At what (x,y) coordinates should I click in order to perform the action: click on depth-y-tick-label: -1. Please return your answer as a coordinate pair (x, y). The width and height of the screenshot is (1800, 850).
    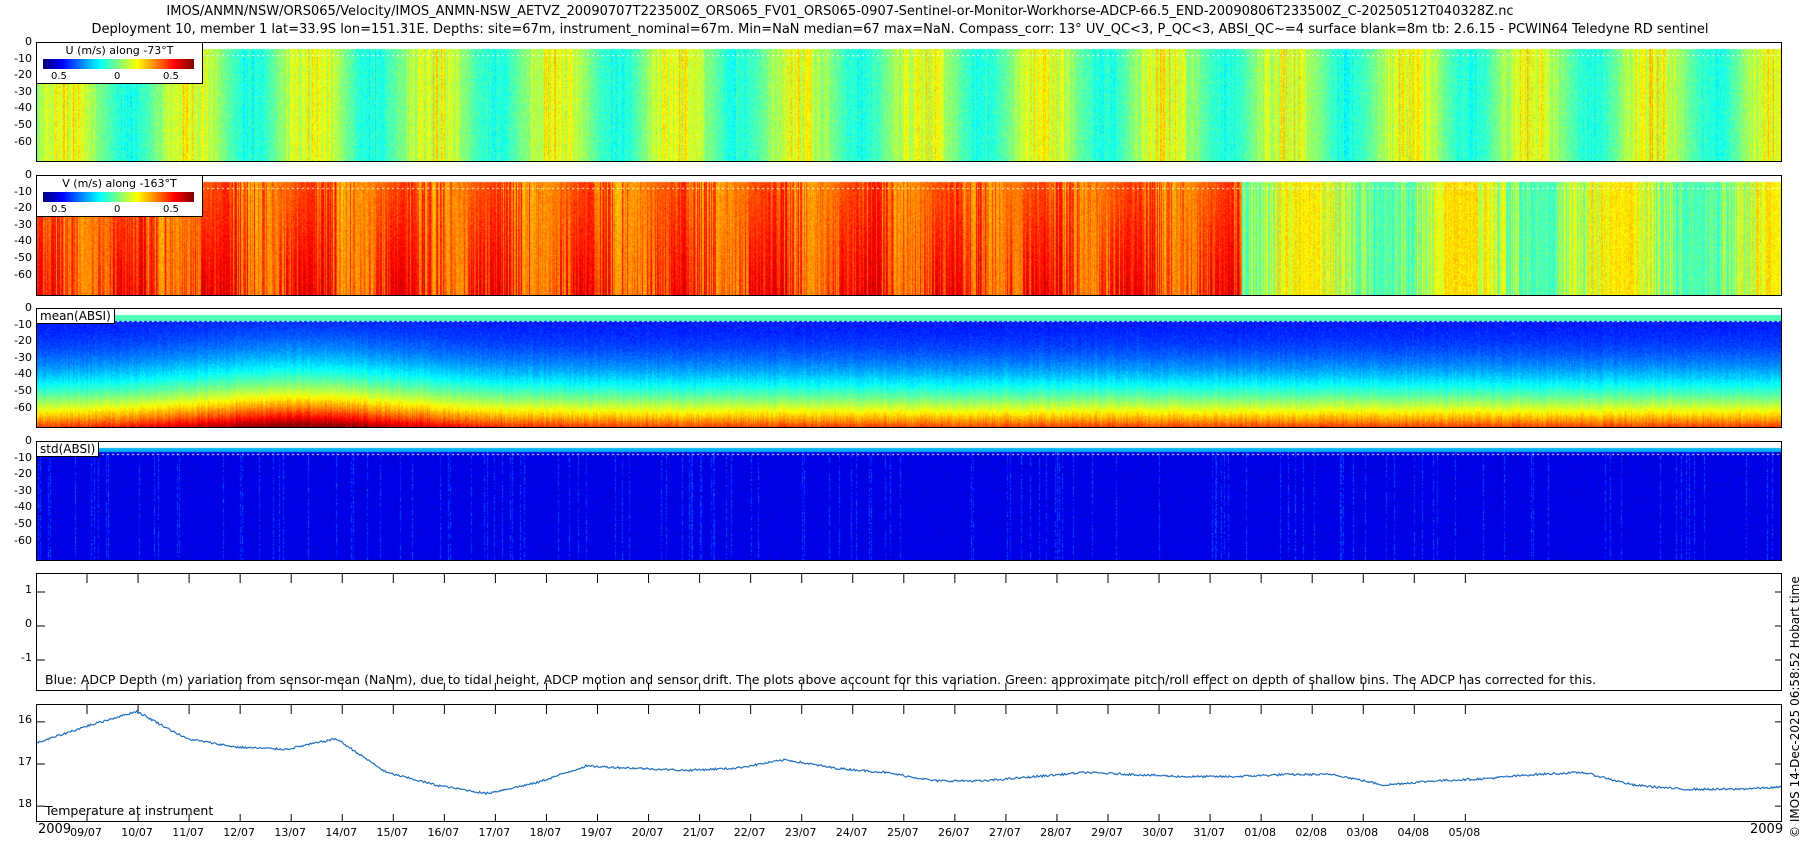
    Looking at the image, I should click on (26, 657).